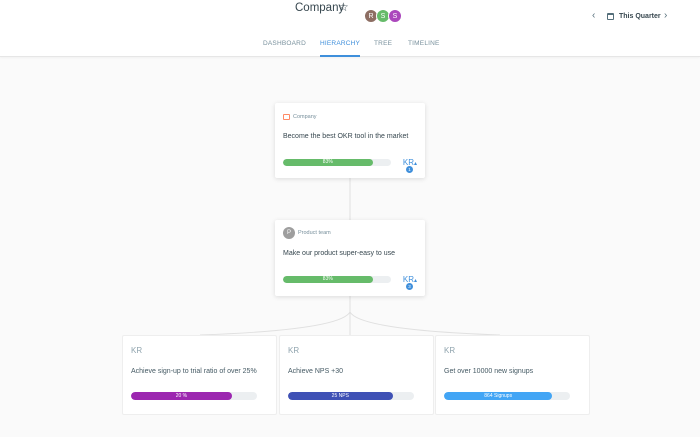 The width and height of the screenshot is (700, 437). I want to click on kr-progress-bar: 864 Signups, so click(507, 396).